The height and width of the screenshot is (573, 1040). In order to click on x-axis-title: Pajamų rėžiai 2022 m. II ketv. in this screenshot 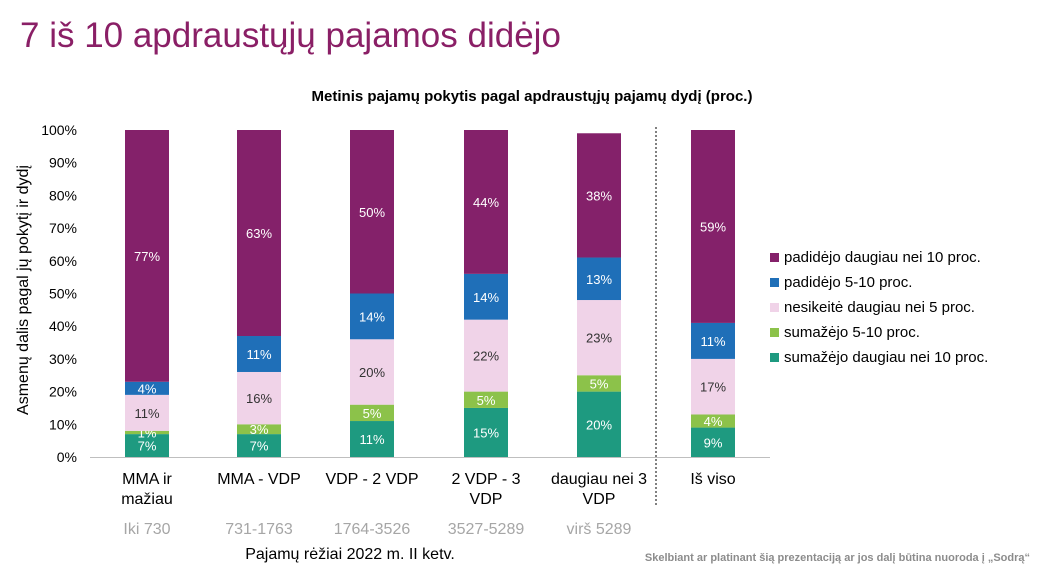, I will do `click(350, 554)`.